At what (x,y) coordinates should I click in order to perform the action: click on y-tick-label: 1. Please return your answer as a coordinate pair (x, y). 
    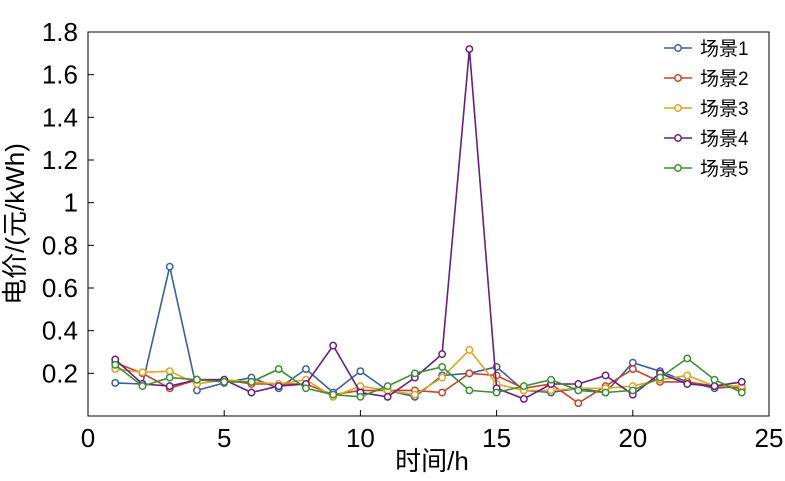
    Looking at the image, I should click on (71, 203).